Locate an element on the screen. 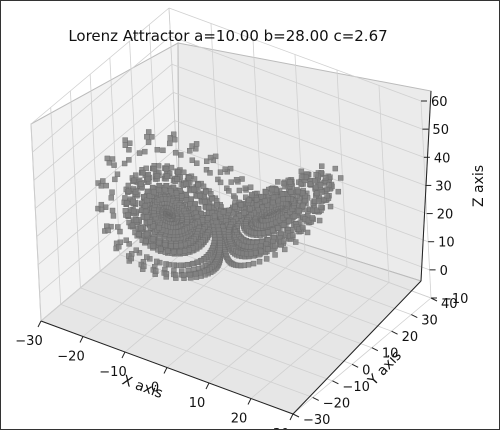  y-tick-label: −20 is located at coordinates (336, 403).